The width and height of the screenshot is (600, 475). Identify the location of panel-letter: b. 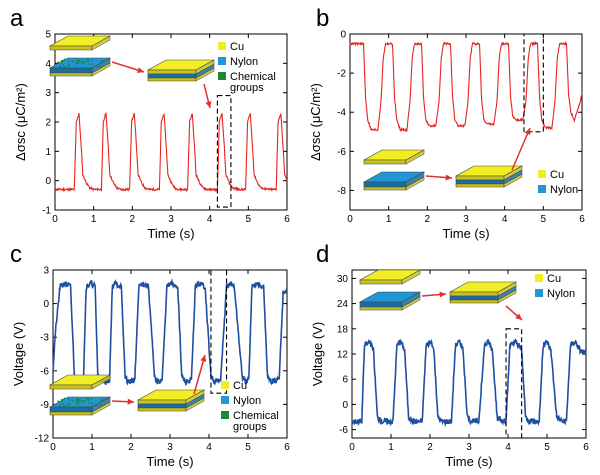
(322, 18).